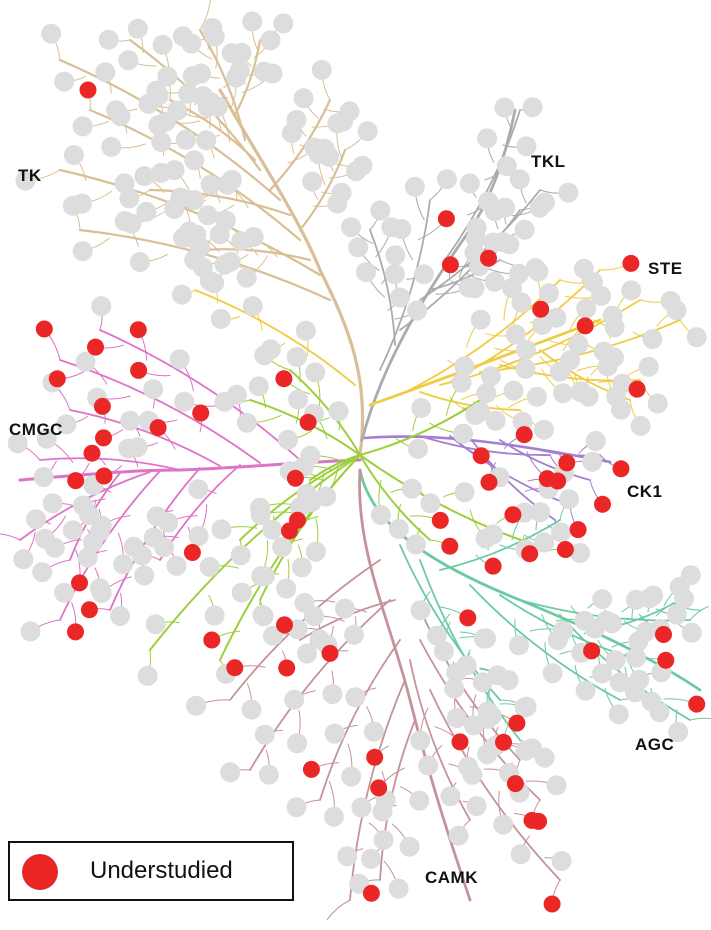 The image size is (711, 930). What do you see at coordinates (161, 870) in the screenshot?
I see `legend-label: Understudied` at bounding box center [161, 870].